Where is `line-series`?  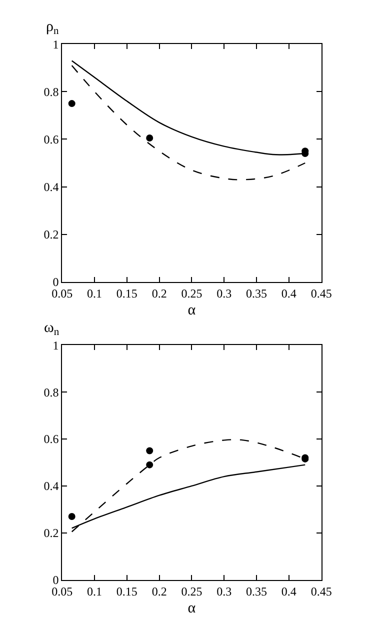 line-series is located at coordinates (188, 122).